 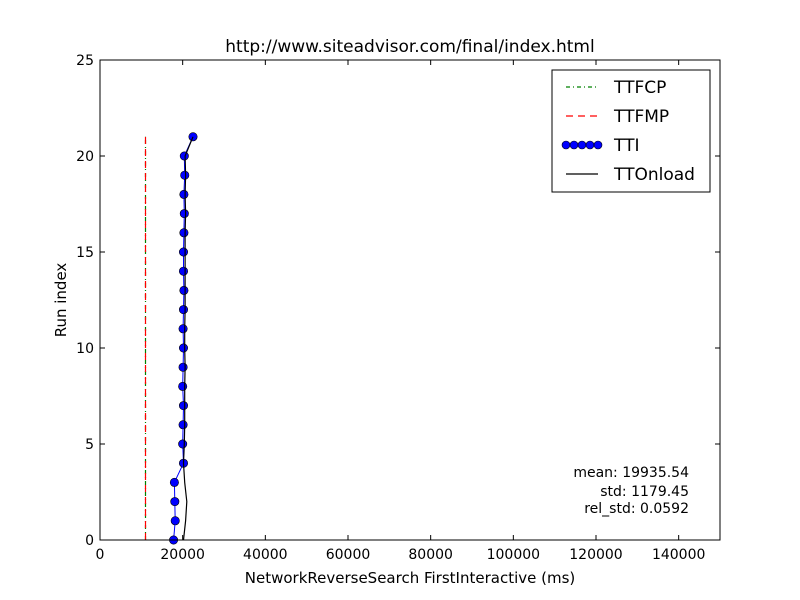 What do you see at coordinates (171, 338) in the screenshot?
I see `plot-series` at bounding box center [171, 338].